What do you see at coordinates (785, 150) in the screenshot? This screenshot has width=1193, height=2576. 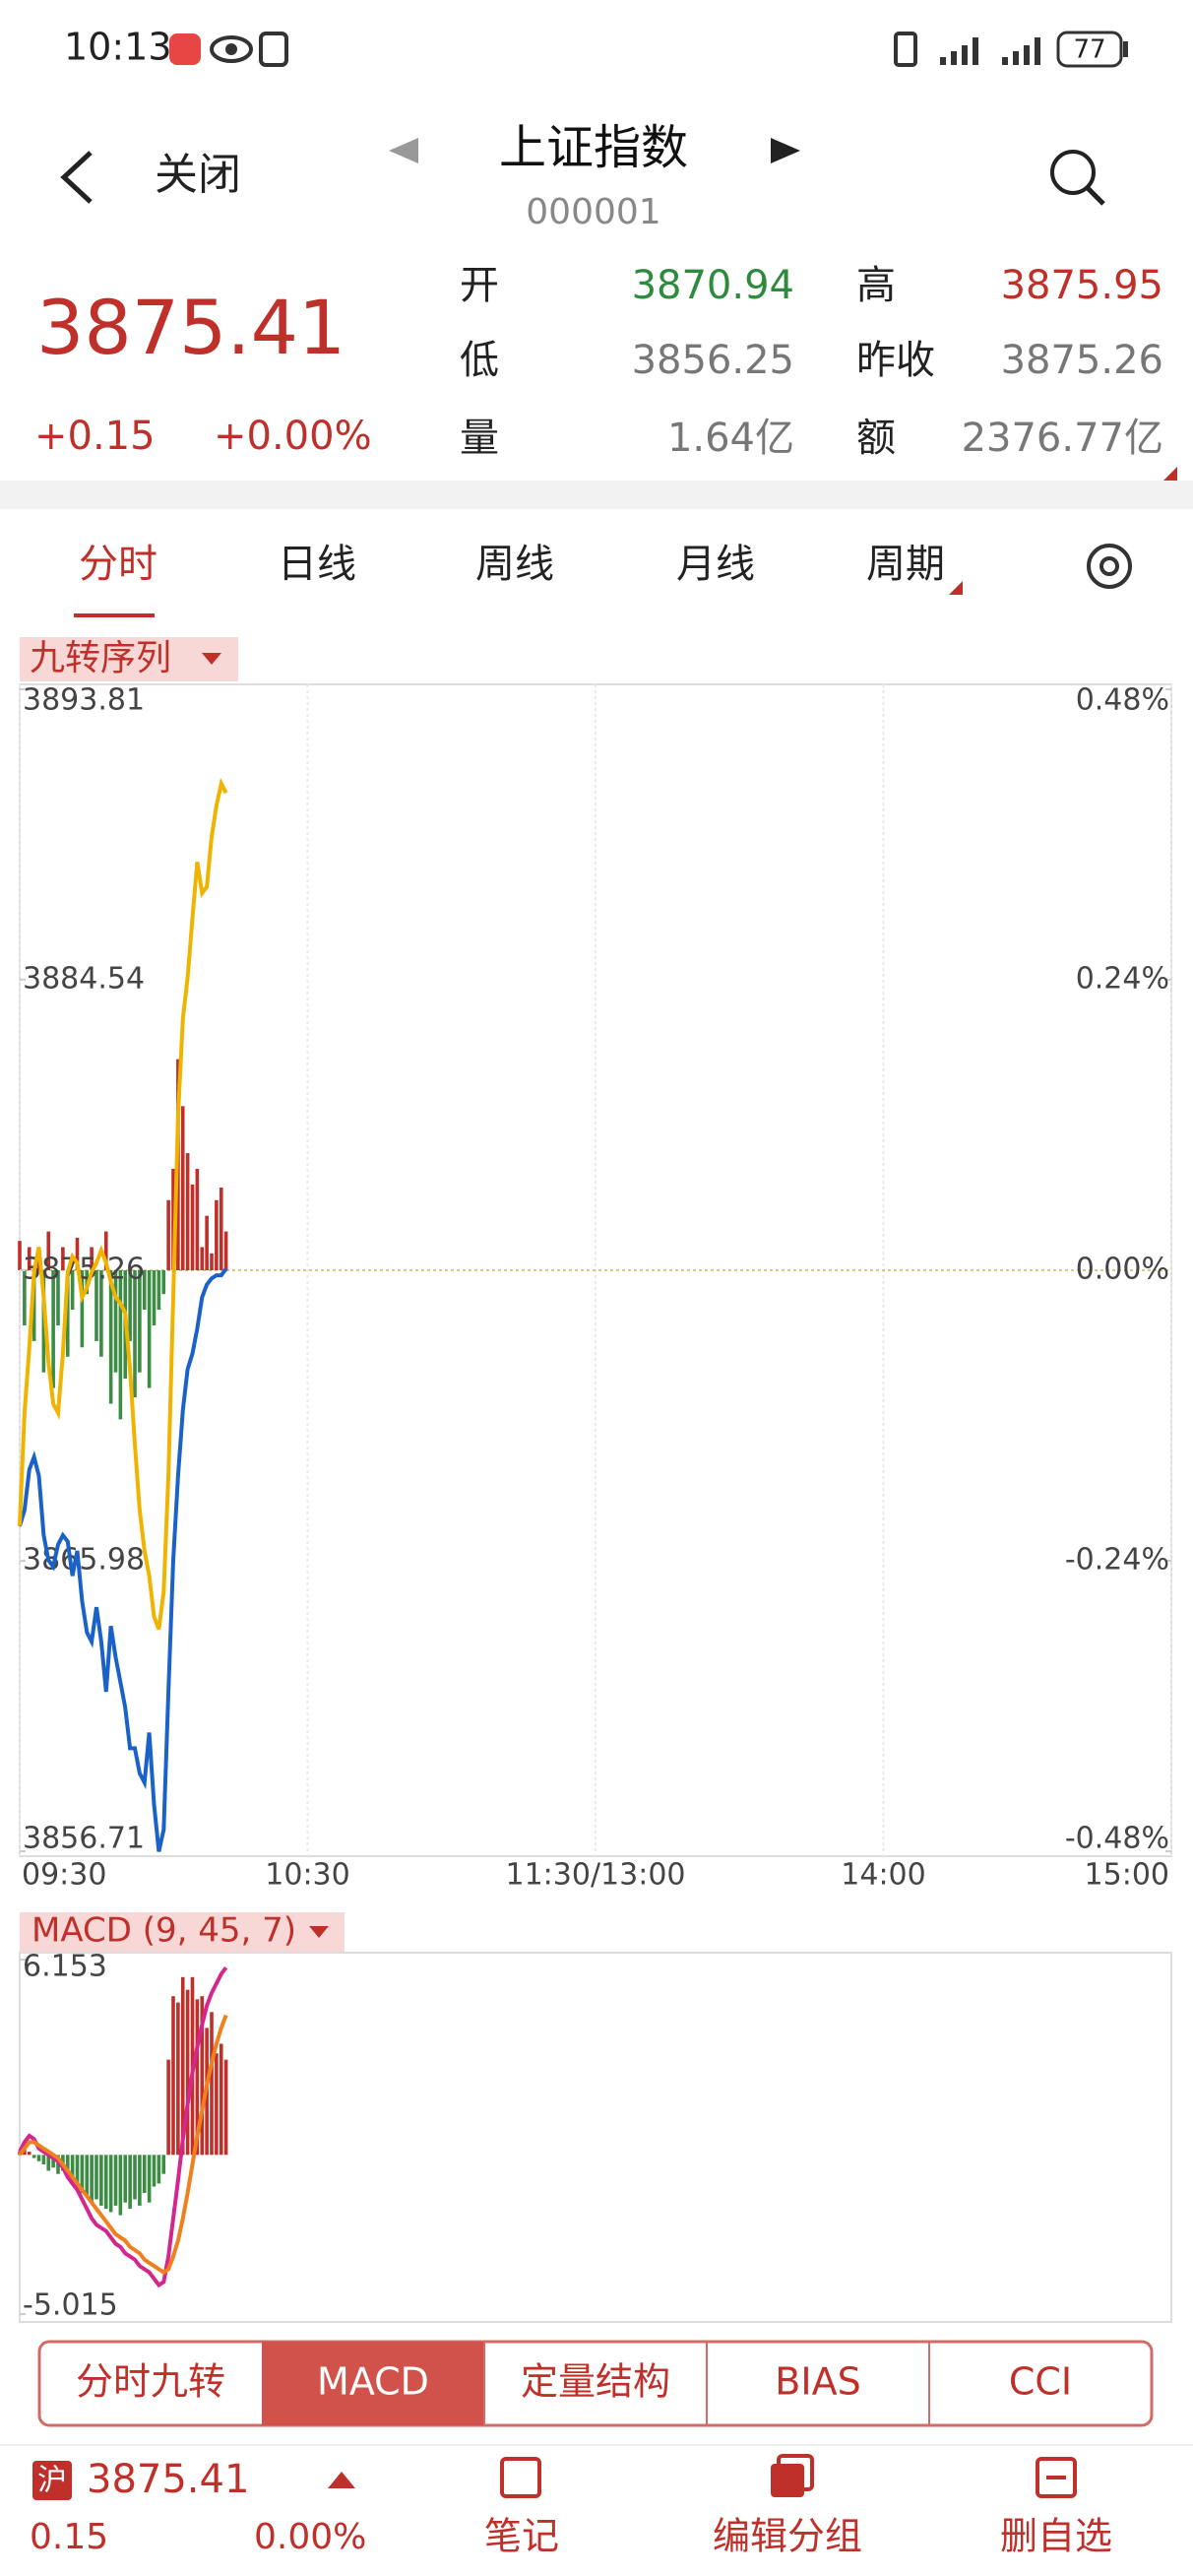 I see `next-arrow` at bounding box center [785, 150].